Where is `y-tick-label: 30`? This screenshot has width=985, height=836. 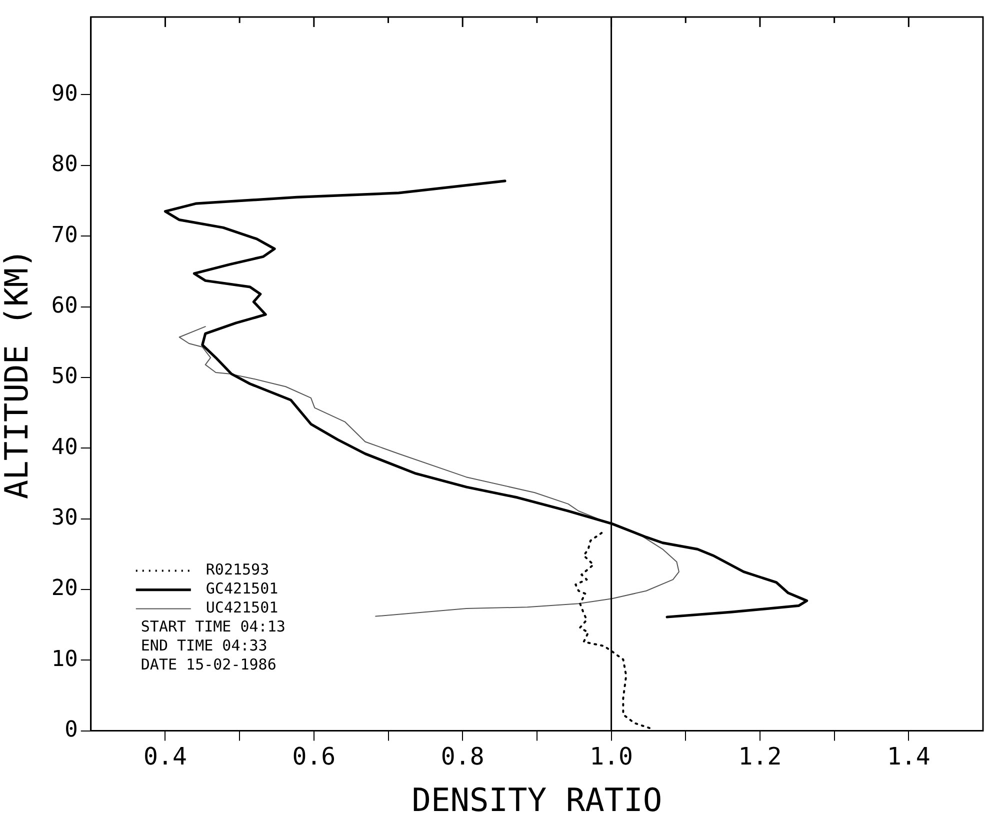 y-tick-label: 30 is located at coordinates (64, 518).